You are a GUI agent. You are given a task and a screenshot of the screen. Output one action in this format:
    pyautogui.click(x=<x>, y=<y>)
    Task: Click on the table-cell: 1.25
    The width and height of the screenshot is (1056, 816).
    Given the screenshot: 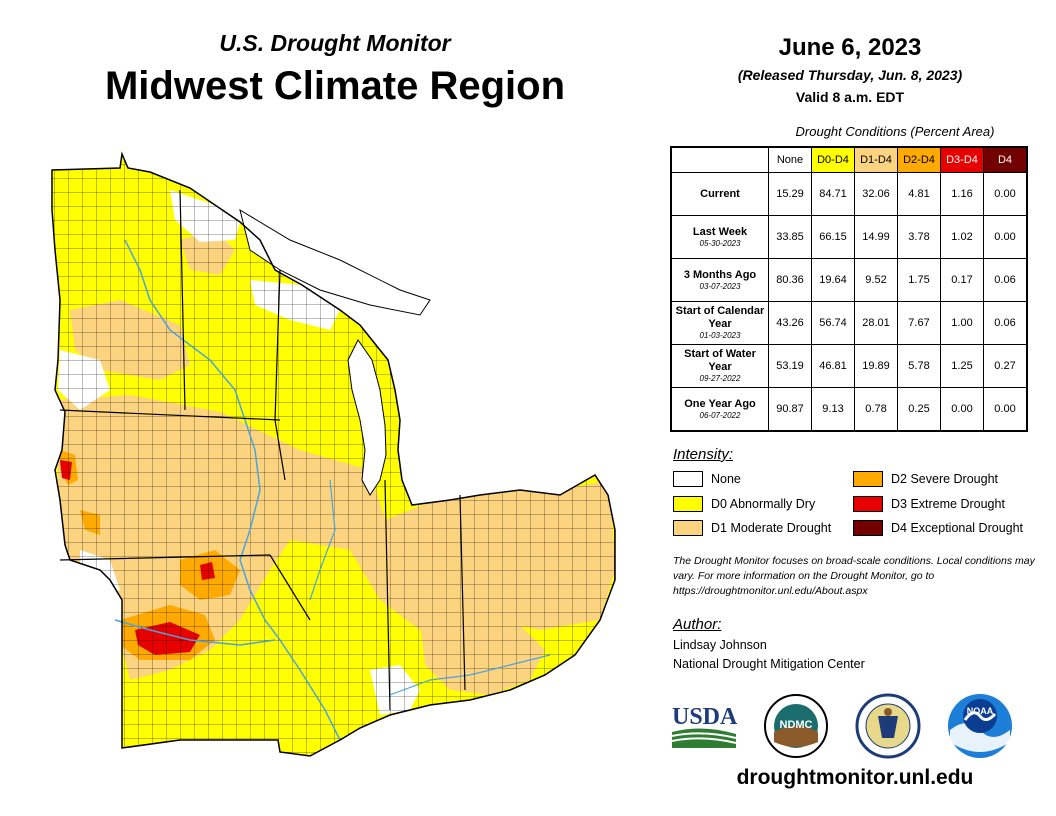 What is the action you would take?
    pyautogui.click(x=962, y=366)
    